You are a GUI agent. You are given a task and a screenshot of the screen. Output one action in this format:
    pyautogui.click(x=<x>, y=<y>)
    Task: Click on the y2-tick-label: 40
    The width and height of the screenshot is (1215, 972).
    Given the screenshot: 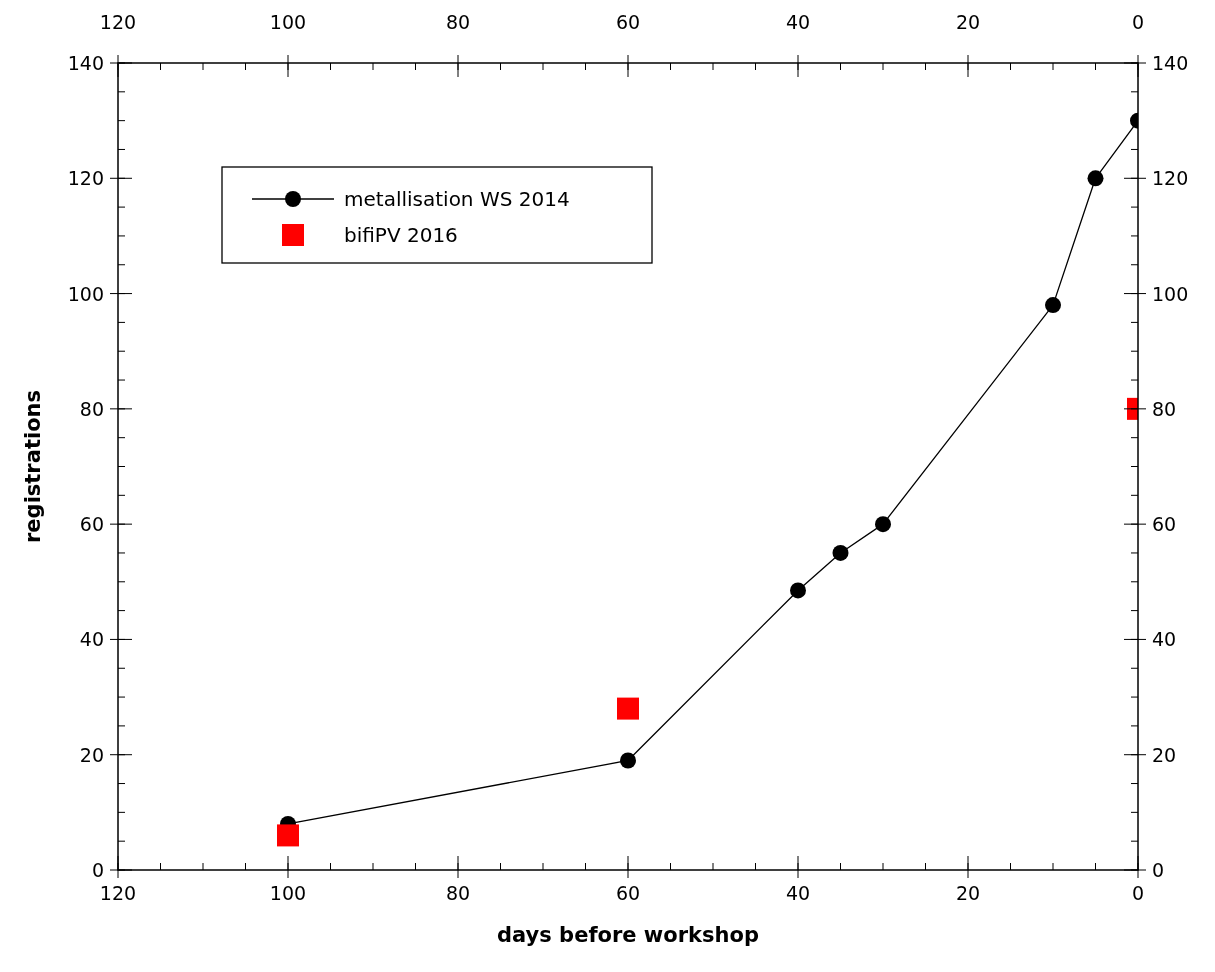 What is the action you would take?
    pyautogui.click(x=1164, y=639)
    